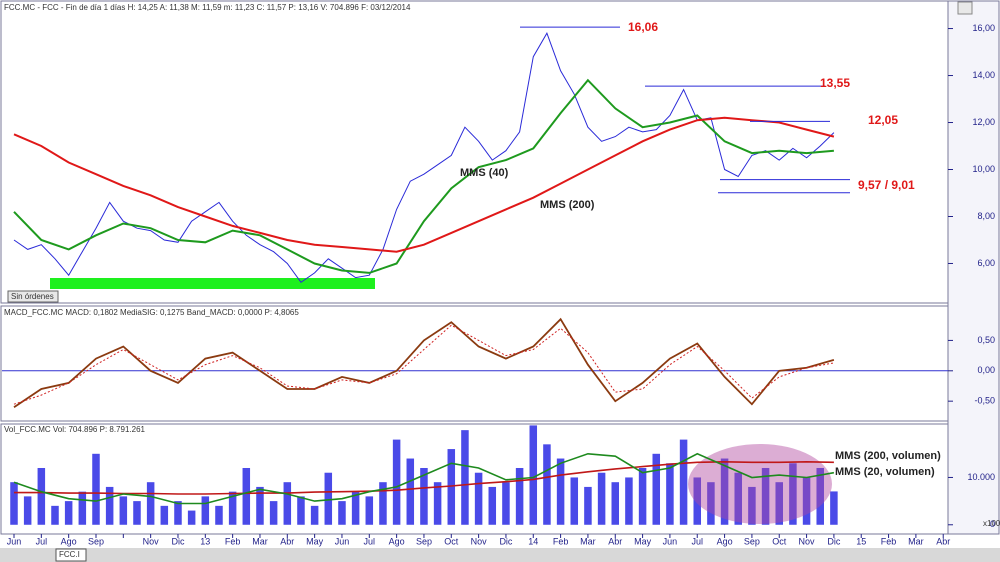 Image resolution: width=1000 pixels, height=562 pixels. Describe the element at coordinates (75, 429) in the screenshot. I see `volume-header: Vol_FCC.MC Vol: 704.896 P: 8.791.261` at that location.